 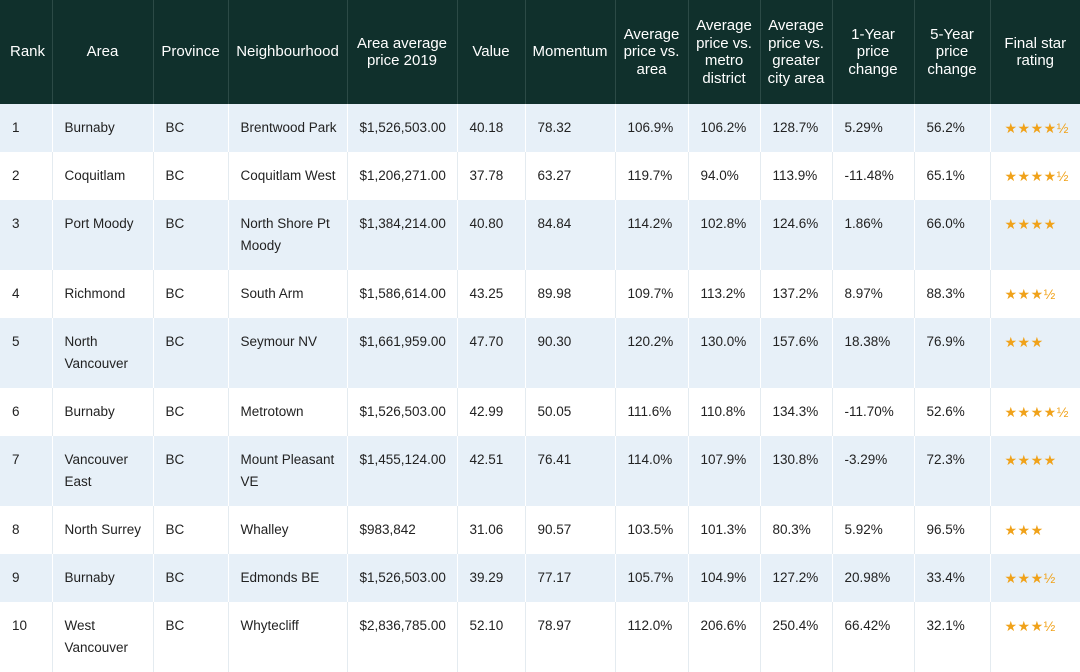 What do you see at coordinates (652, 471) in the screenshot?
I see `price-vs-area-cell: 114.0%` at bounding box center [652, 471].